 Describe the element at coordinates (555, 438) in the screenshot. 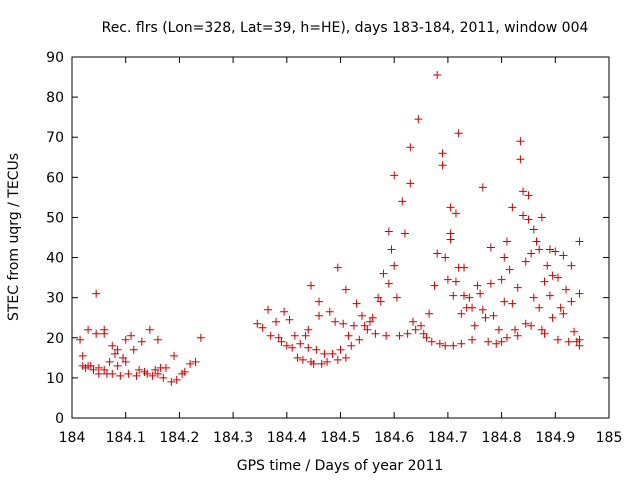

I see `x-tick-label: 184.9` at that location.